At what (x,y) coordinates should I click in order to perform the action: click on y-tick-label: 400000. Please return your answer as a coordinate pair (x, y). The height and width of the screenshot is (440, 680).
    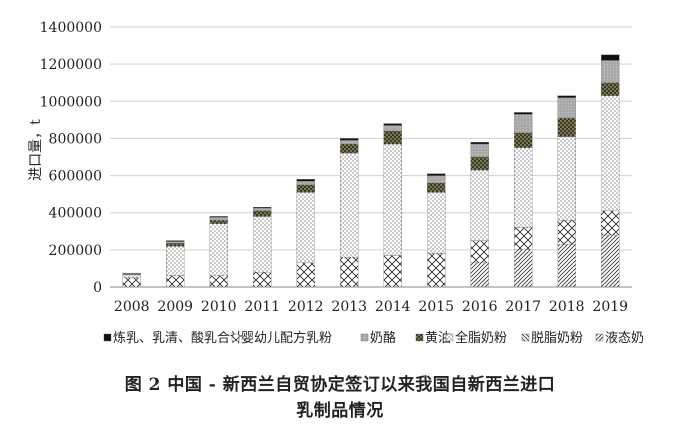
    Looking at the image, I should click on (75, 214).